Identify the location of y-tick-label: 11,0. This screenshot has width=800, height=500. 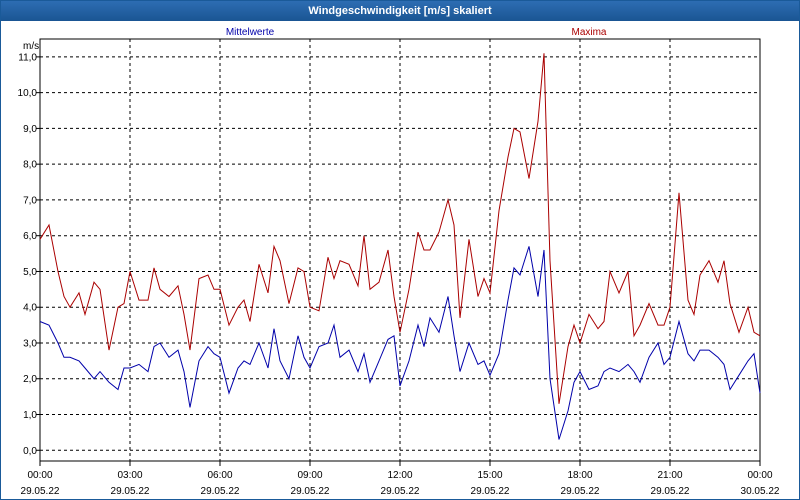
(27, 57).